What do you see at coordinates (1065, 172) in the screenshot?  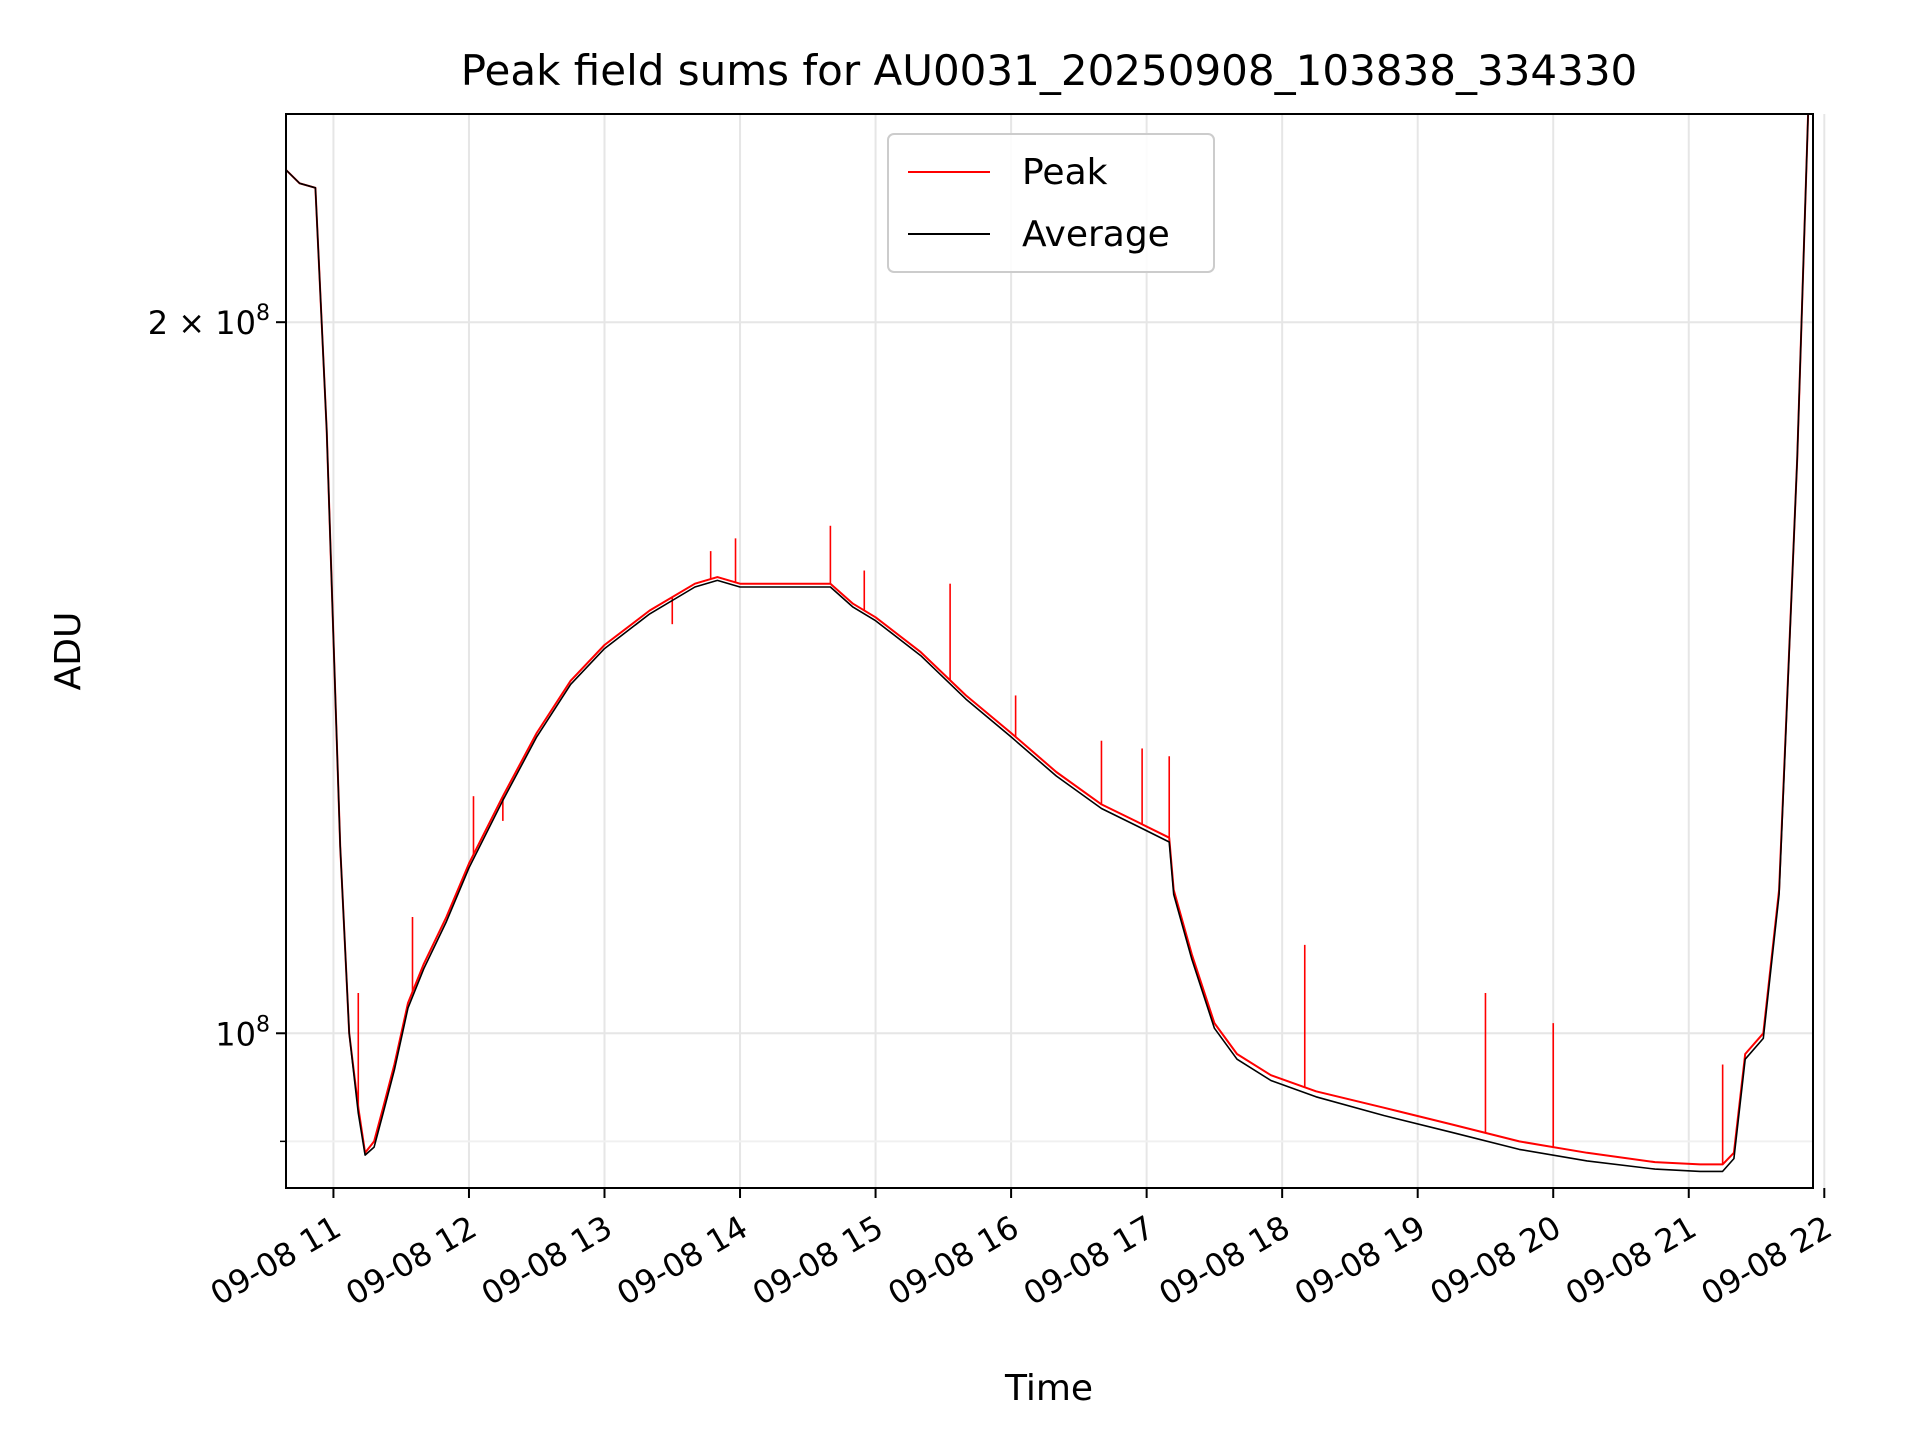 I see `legend-label-peak: Peak` at bounding box center [1065, 172].